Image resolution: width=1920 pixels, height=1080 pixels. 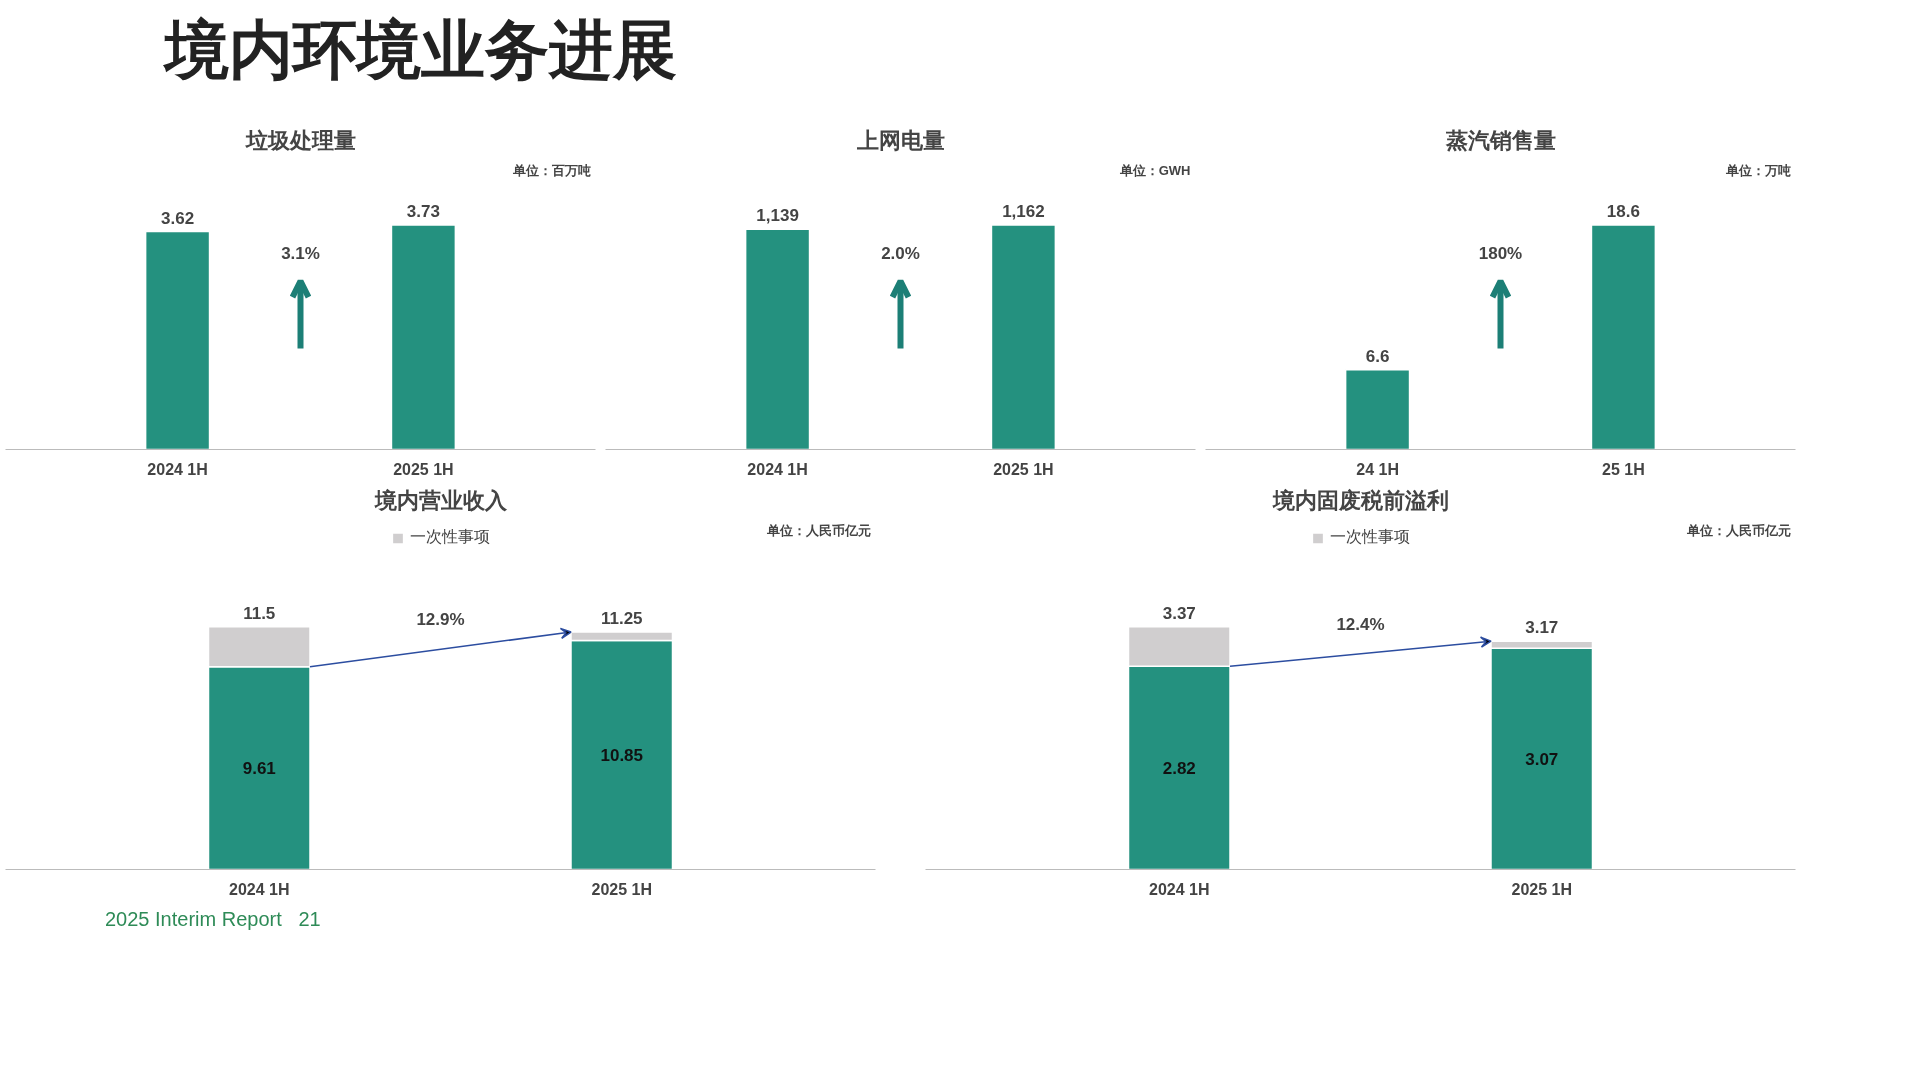 I want to click on chart-title: 境内固废税前溢利, so click(x=1360, y=500).